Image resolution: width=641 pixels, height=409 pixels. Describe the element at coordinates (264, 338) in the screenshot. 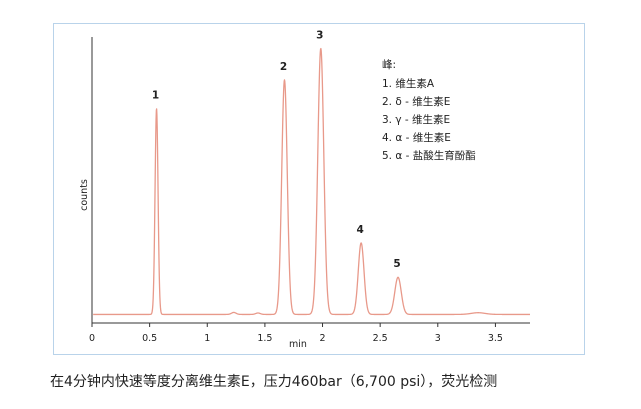

I see `x-tick-label-3: 1.5` at that location.